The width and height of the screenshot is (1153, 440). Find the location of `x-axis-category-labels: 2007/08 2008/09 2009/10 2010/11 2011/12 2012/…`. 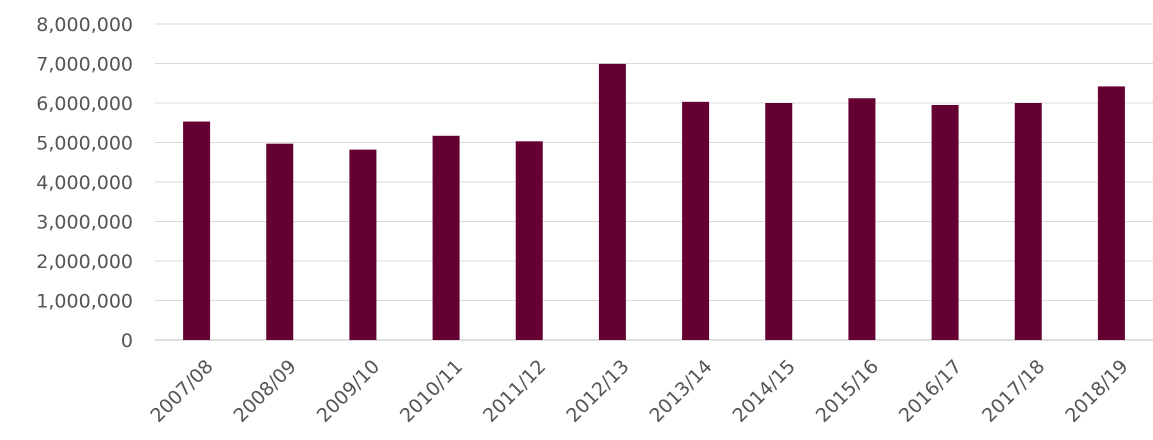

x-axis-category-labels: 2007/08 2008/09 2009/10 2010/11 2011/12 2012/… is located at coordinates (639, 391).